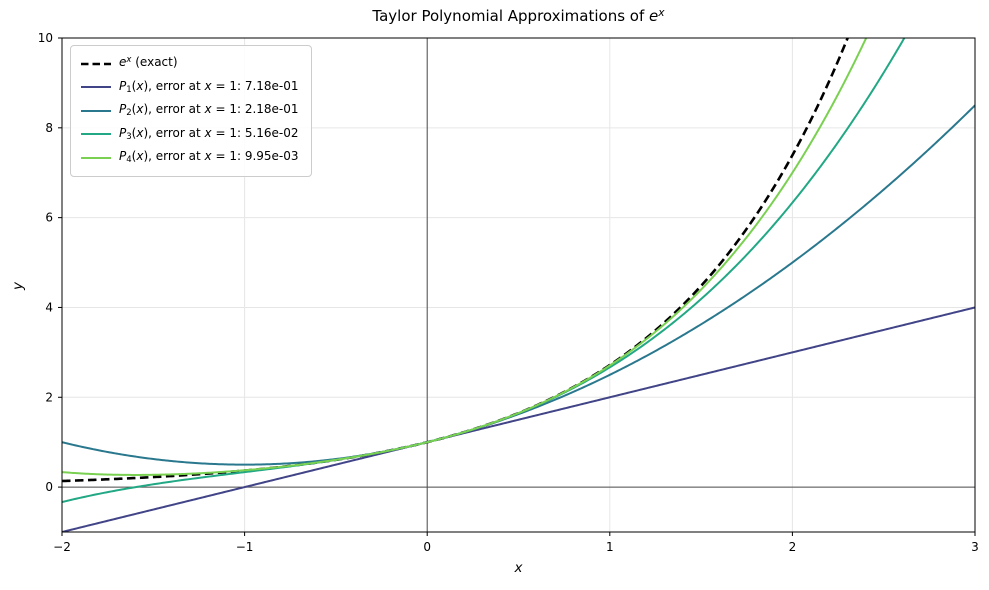  Describe the element at coordinates (129, 113) in the screenshot. I see `text-part: 2` at that location.